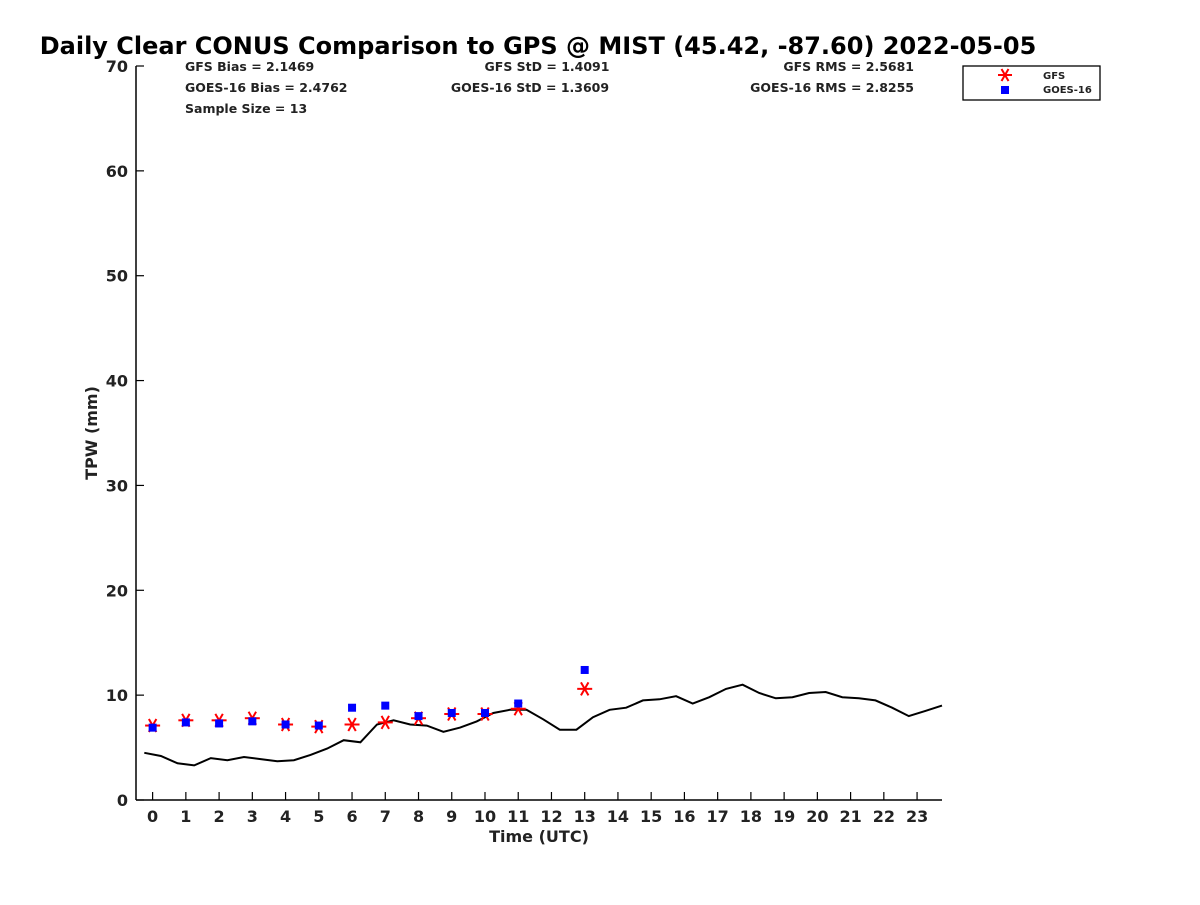  I want to click on x-tick-label: 19, so click(784, 816).